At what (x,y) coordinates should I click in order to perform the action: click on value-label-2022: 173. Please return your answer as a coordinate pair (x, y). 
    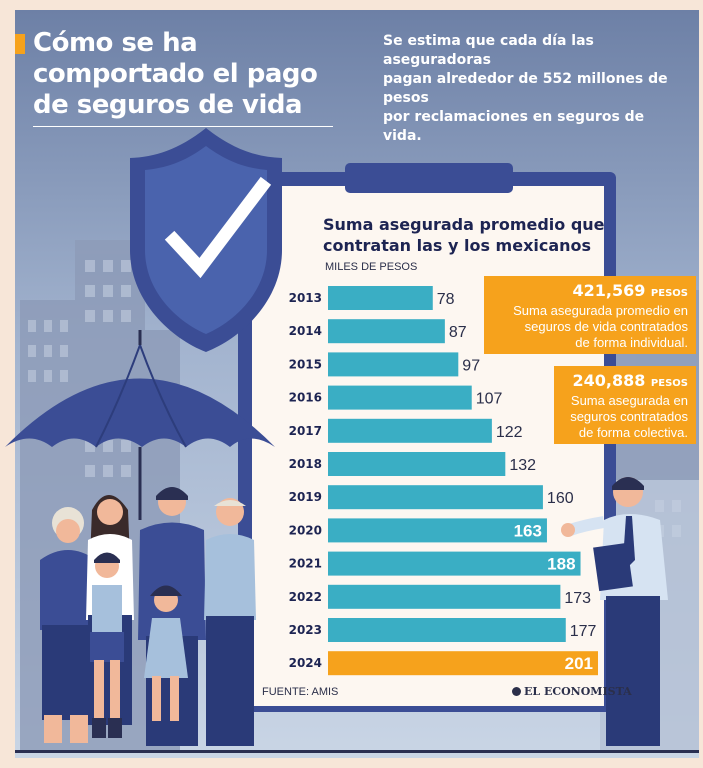
    Looking at the image, I should click on (577, 598).